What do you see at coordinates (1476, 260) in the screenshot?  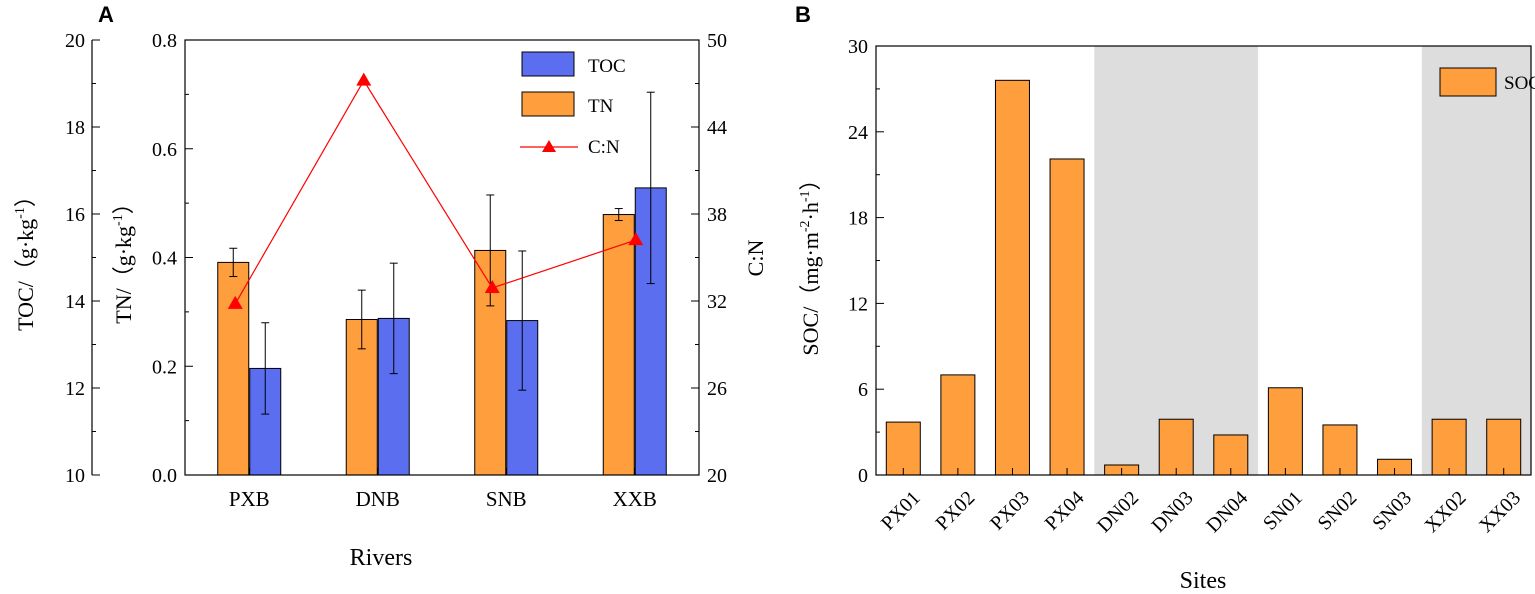 I see `shade-xx` at bounding box center [1476, 260].